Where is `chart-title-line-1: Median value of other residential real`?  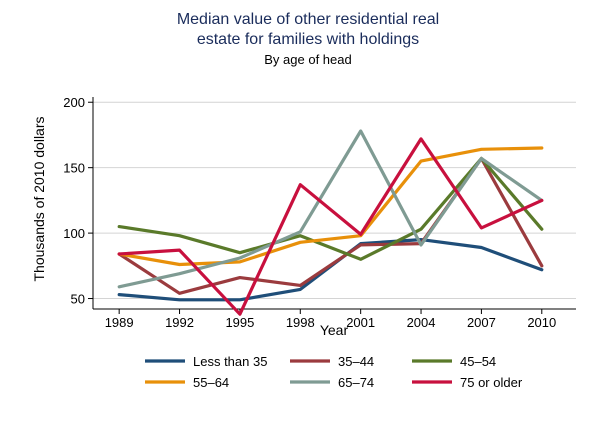 chart-title-line-1: Median value of other residential real is located at coordinates (308, 19).